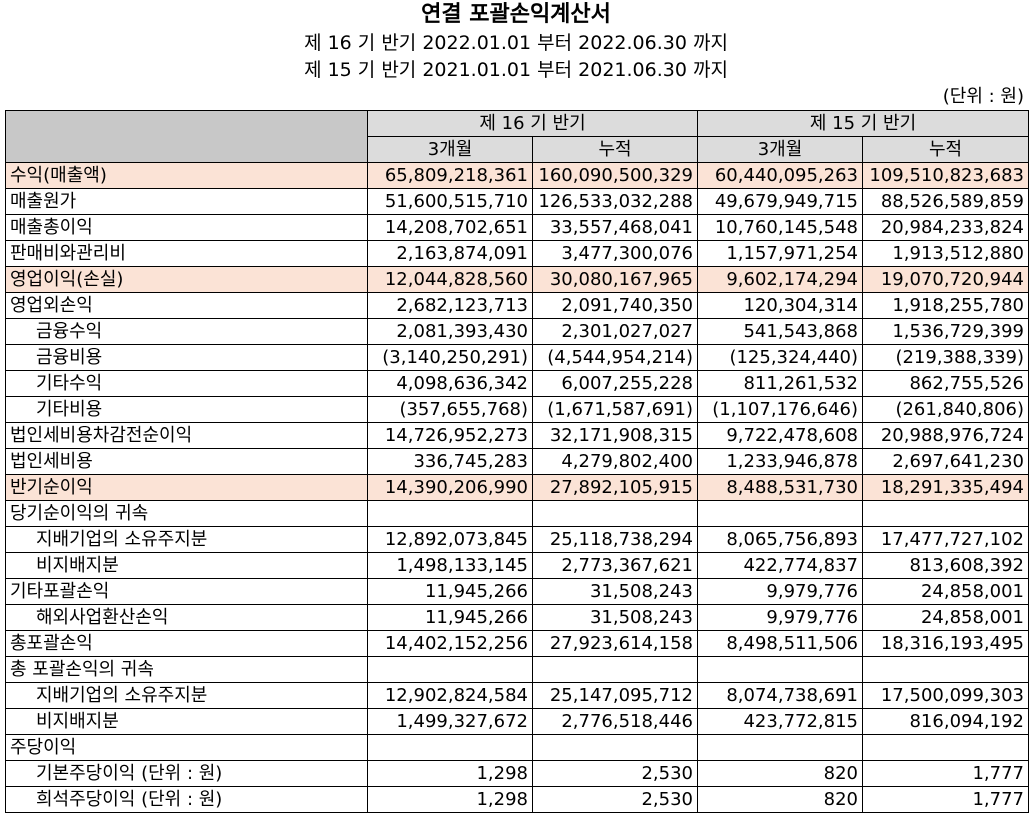 The width and height of the screenshot is (1032, 820). I want to click on row-value: 2,773,367,621, so click(615, 565).